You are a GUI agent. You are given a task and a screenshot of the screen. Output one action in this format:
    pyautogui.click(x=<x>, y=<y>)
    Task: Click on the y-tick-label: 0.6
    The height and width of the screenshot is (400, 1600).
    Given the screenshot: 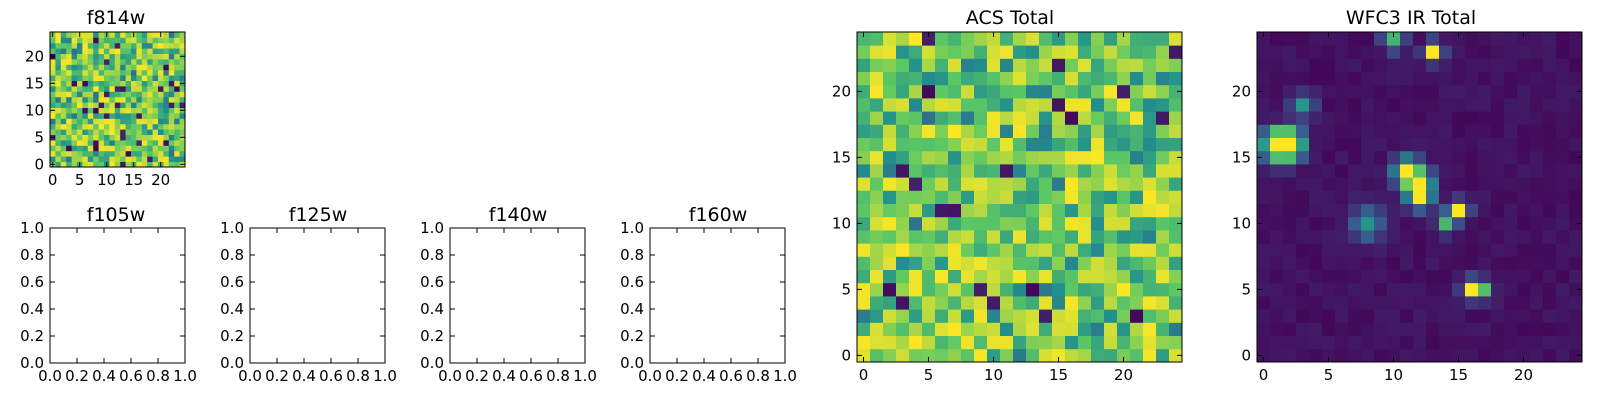 What is the action you would take?
    pyautogui.click(x=232, y=282)
    